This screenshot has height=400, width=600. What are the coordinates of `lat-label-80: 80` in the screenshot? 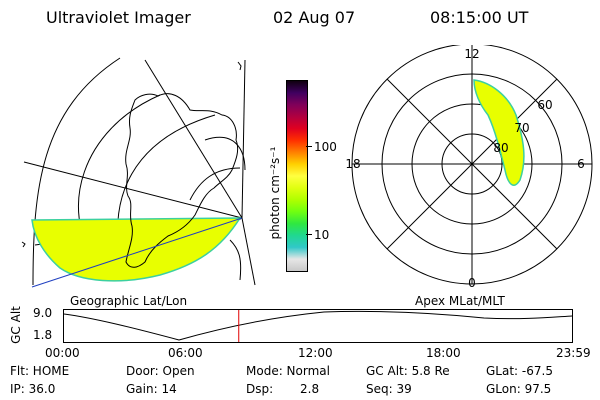 It's located at (500, 148).